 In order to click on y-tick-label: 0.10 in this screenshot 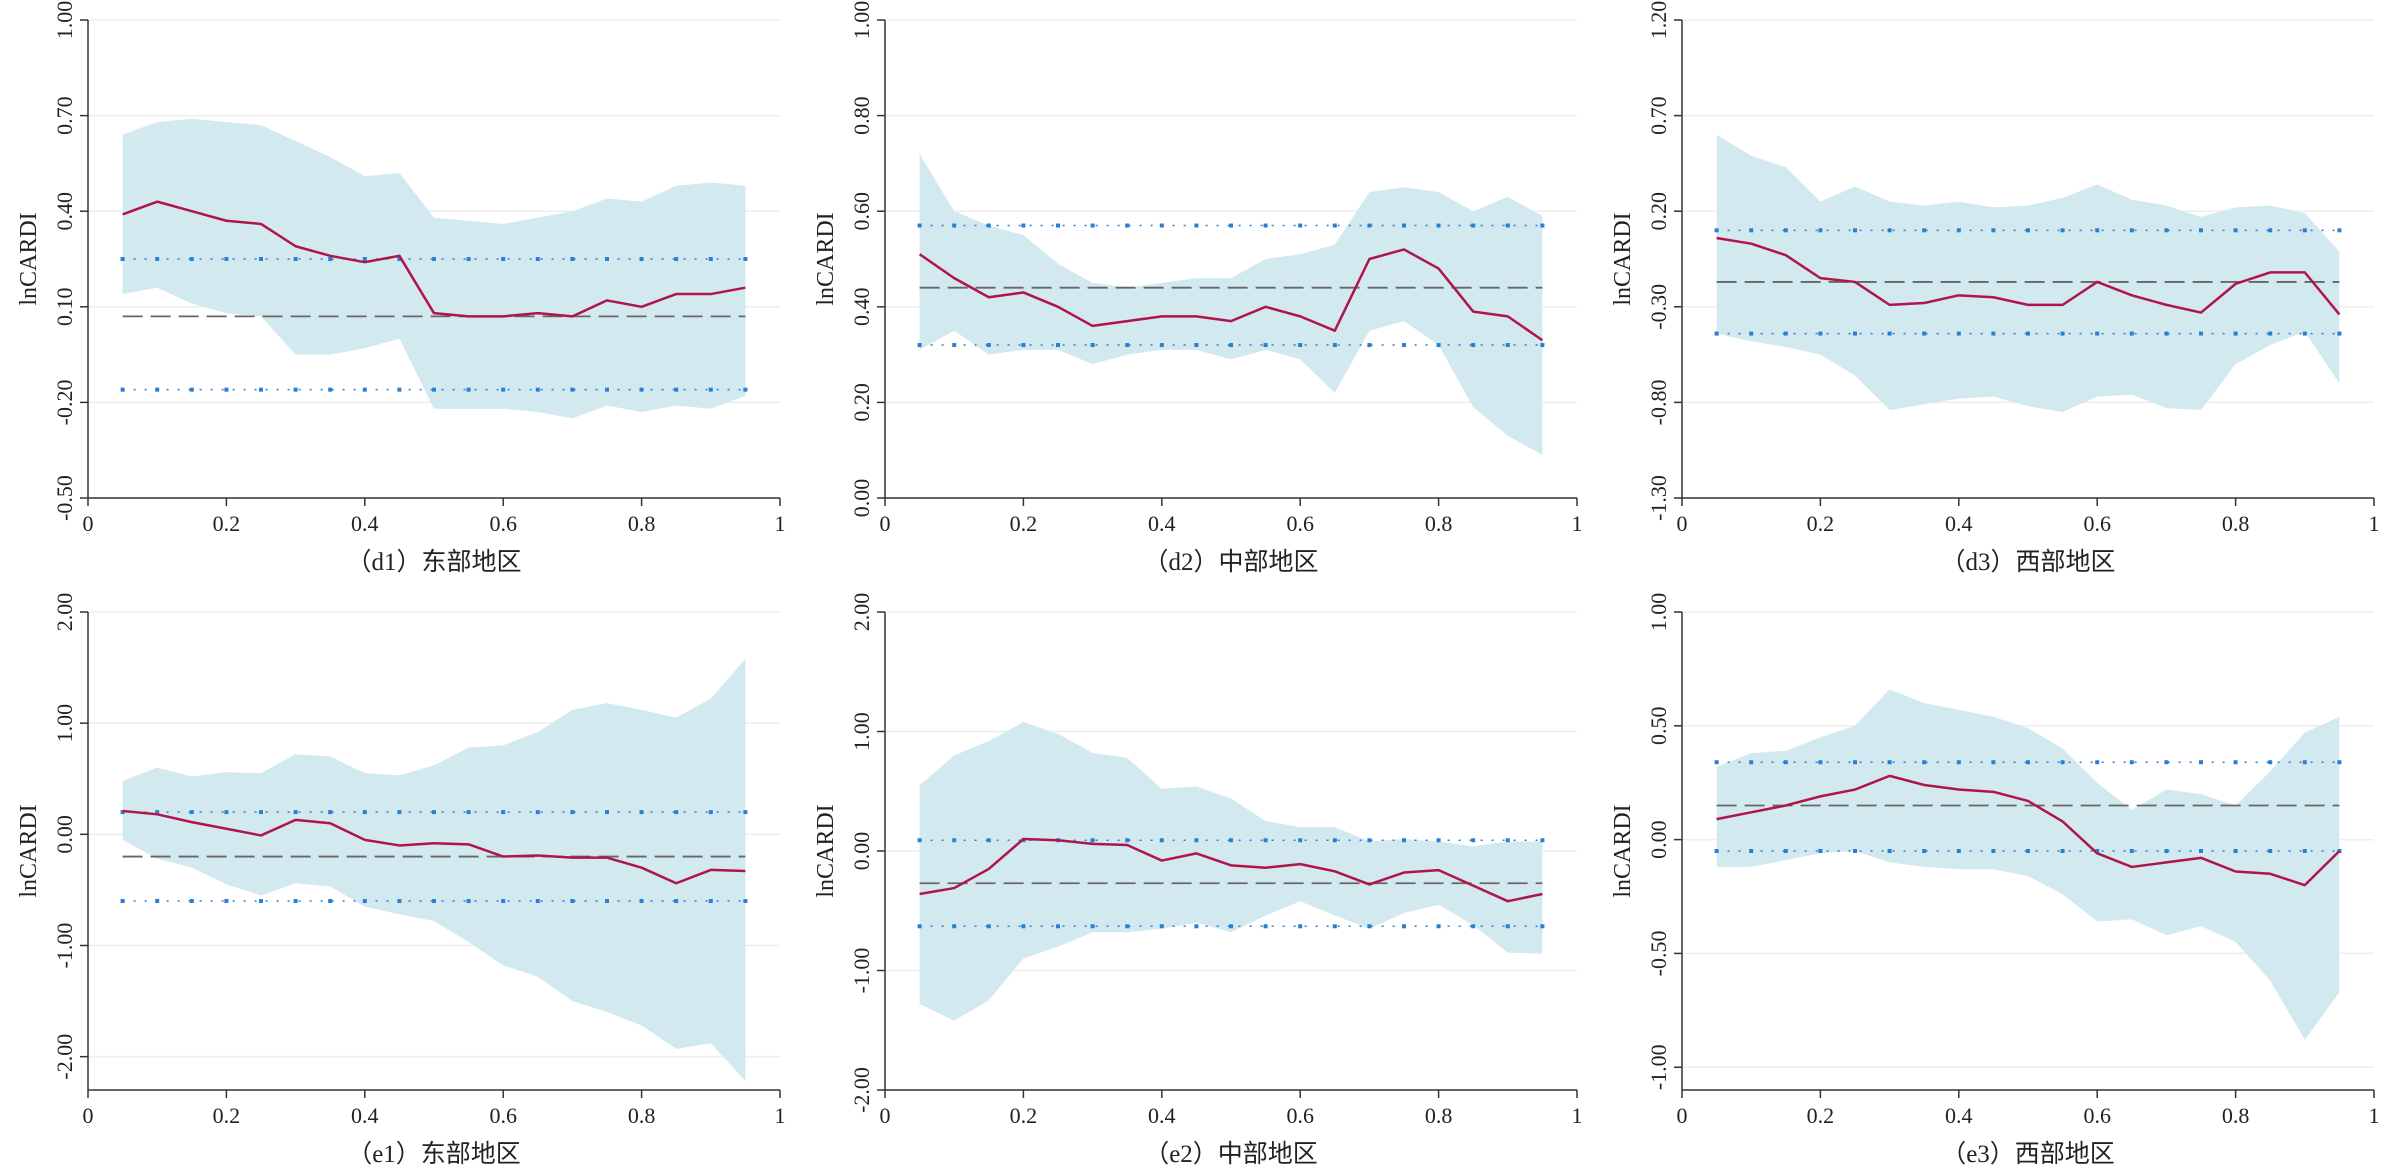, I will do `click(64, 307)`.